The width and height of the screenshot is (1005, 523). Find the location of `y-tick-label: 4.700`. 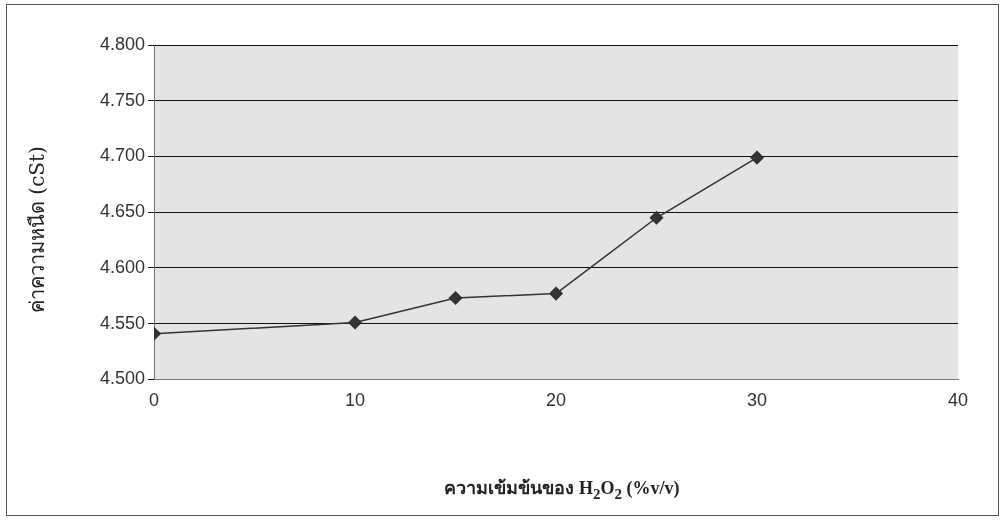

y-tick-label: 4.700 is located at coordinates (123, 155).